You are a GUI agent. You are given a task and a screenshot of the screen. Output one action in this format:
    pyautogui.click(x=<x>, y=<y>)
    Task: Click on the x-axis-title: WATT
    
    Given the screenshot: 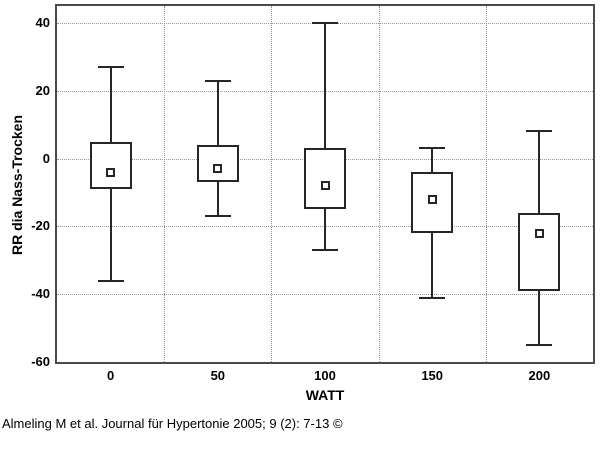 What is the action you would take?
    pyautogui.click(x=325, y=395)
    